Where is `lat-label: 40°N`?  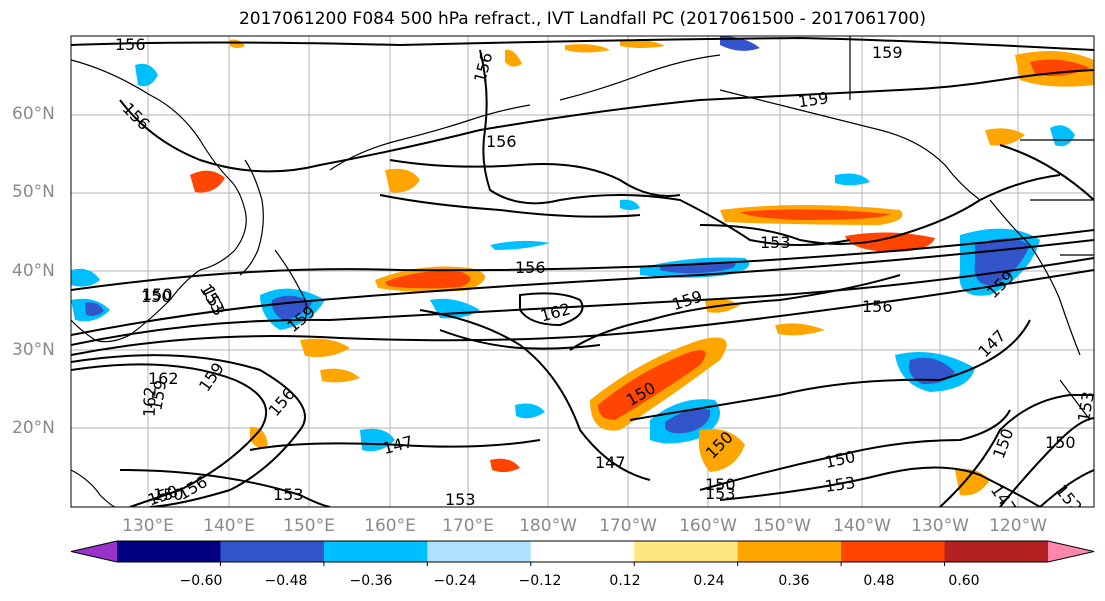 lat-label: 40°N is located at coordinates (33, 271).